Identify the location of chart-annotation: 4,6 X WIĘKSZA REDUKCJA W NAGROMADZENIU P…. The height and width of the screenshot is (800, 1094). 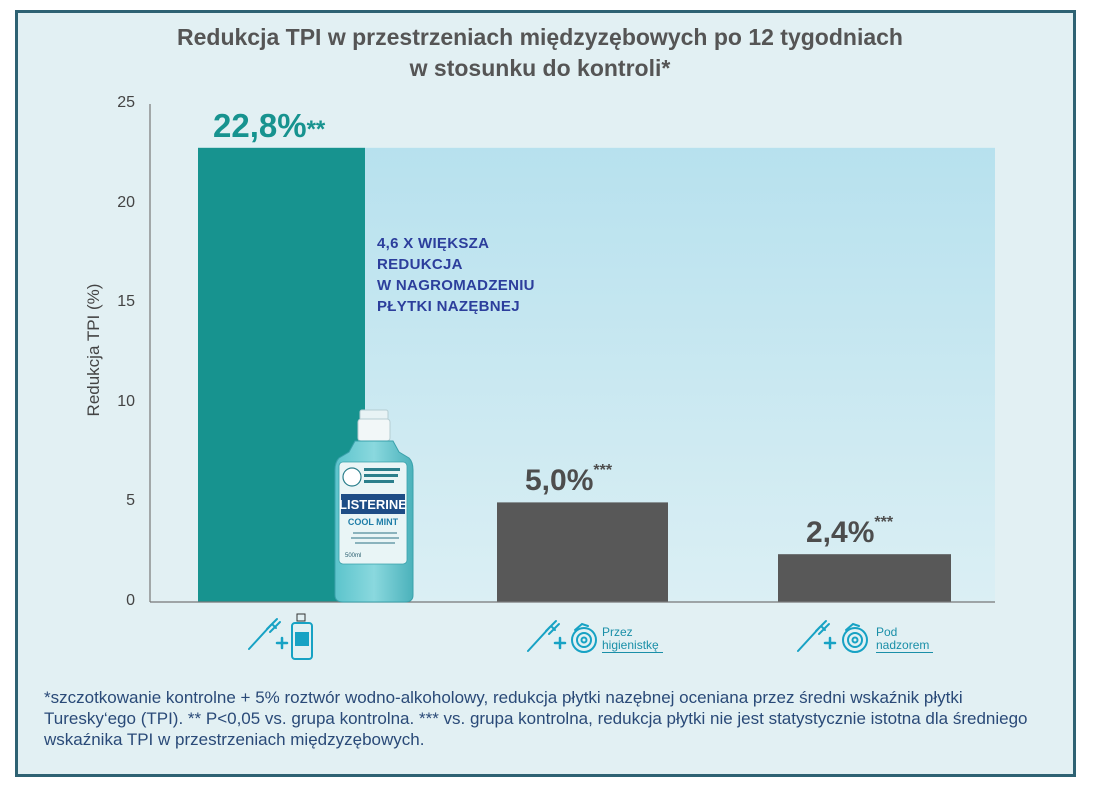
(456, 275).